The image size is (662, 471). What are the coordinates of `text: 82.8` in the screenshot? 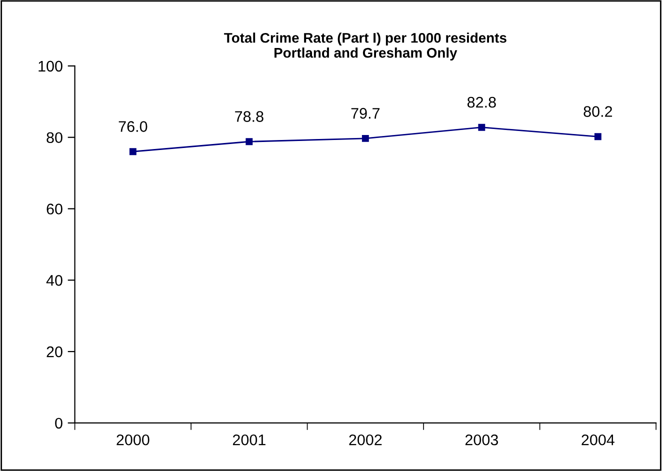 It's located at (481, 102).